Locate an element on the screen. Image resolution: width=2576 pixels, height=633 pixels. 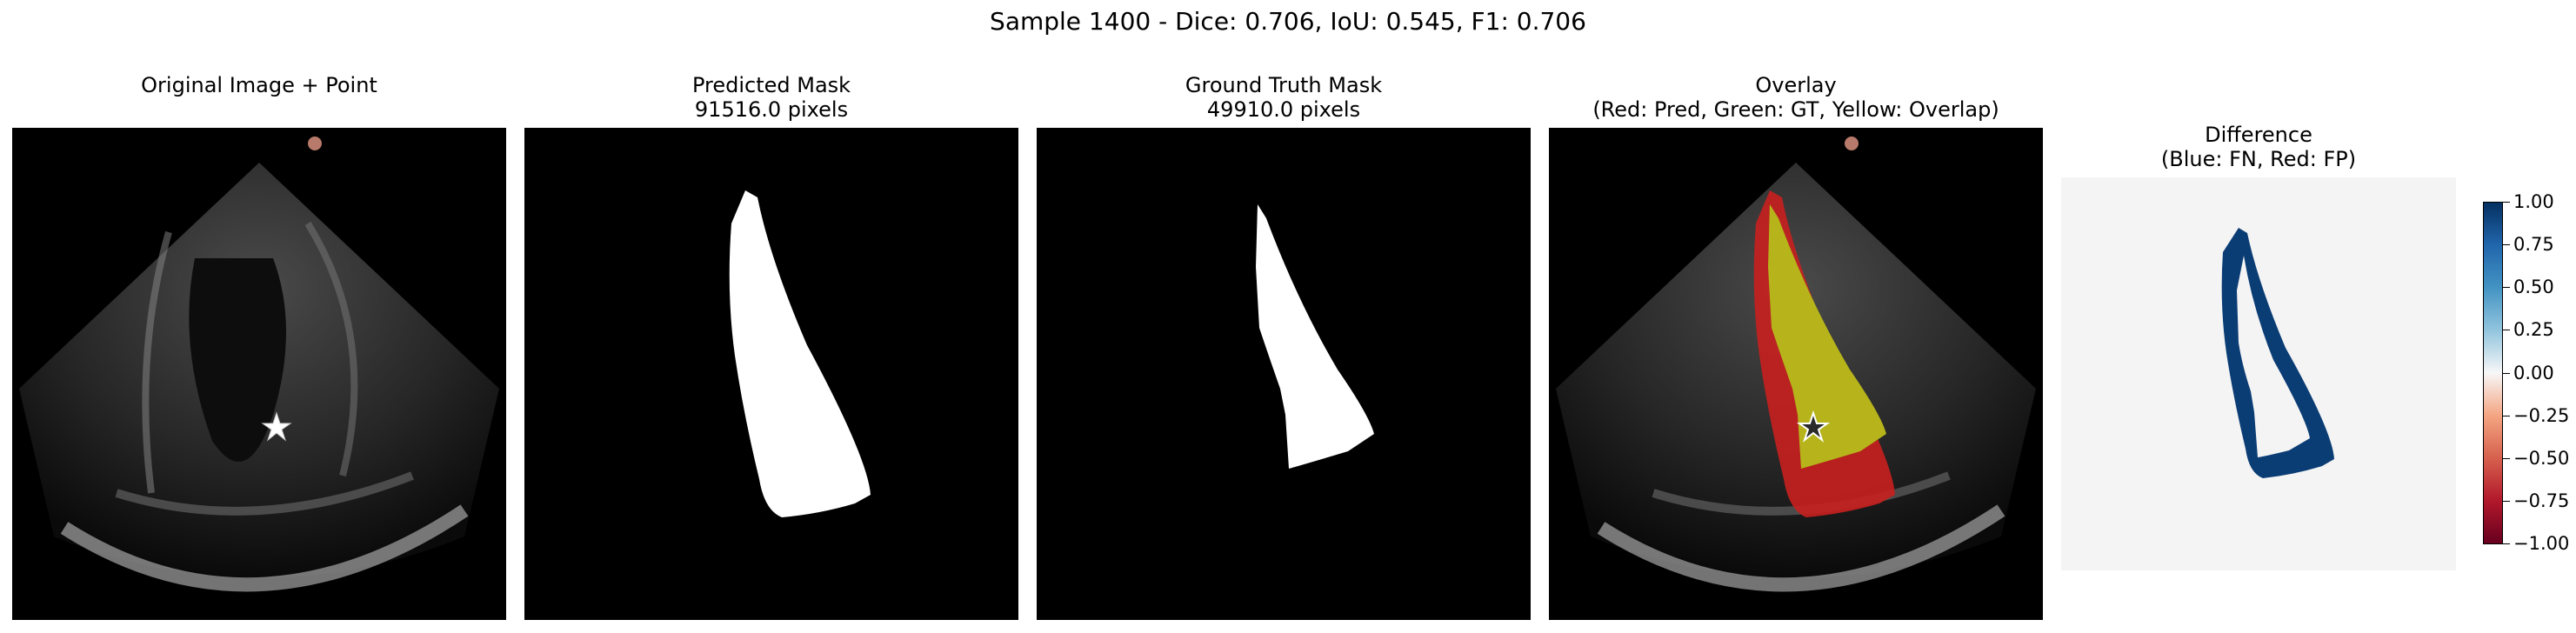
panel-overlay-title: Overlay (Red: Pred, Green: GT, Yellow is located at coordinates (1796, 97).